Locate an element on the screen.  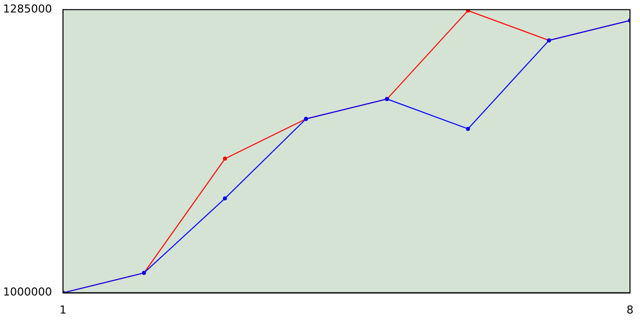
x-tick-label: 8 is located at coordinates (630, 309).